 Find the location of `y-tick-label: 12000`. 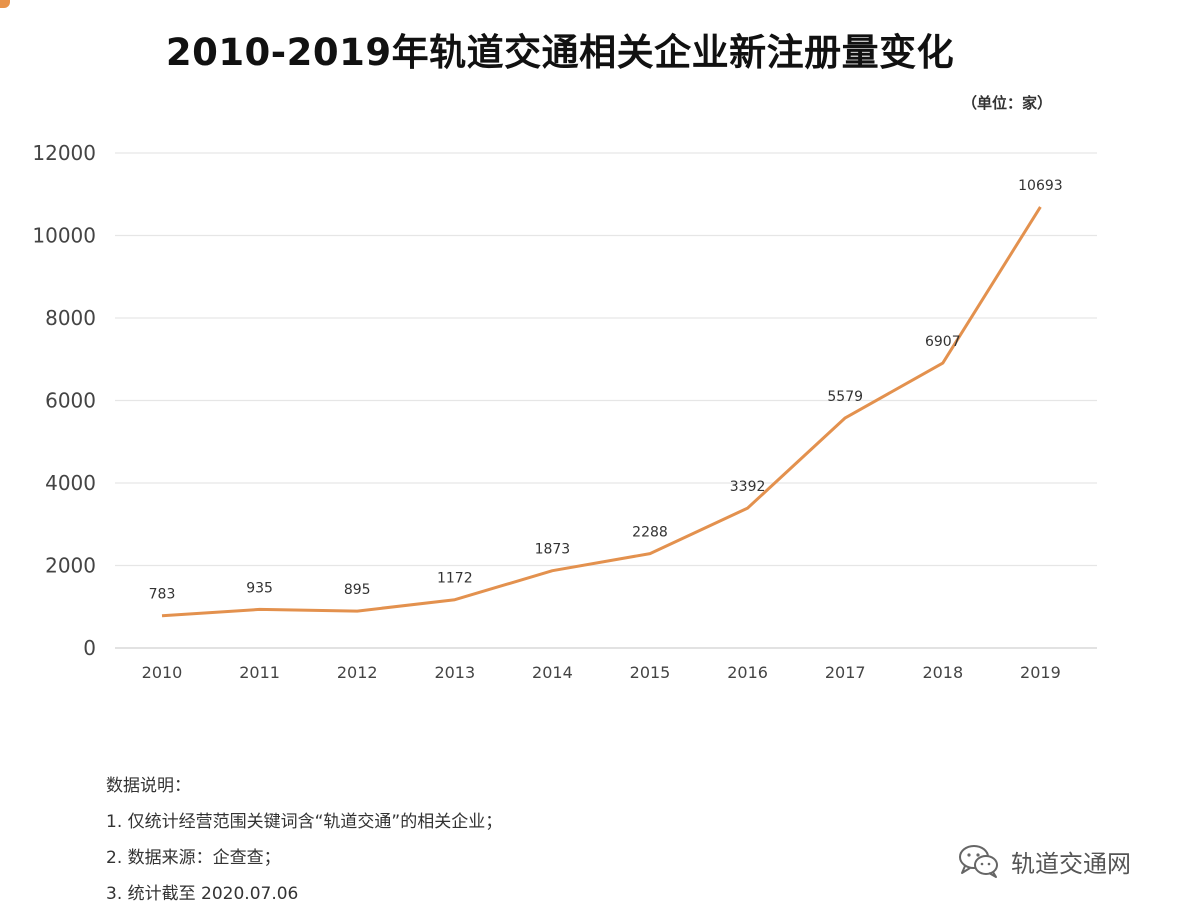

y-tick-label: 12000 is located at coordinates (64, 153).